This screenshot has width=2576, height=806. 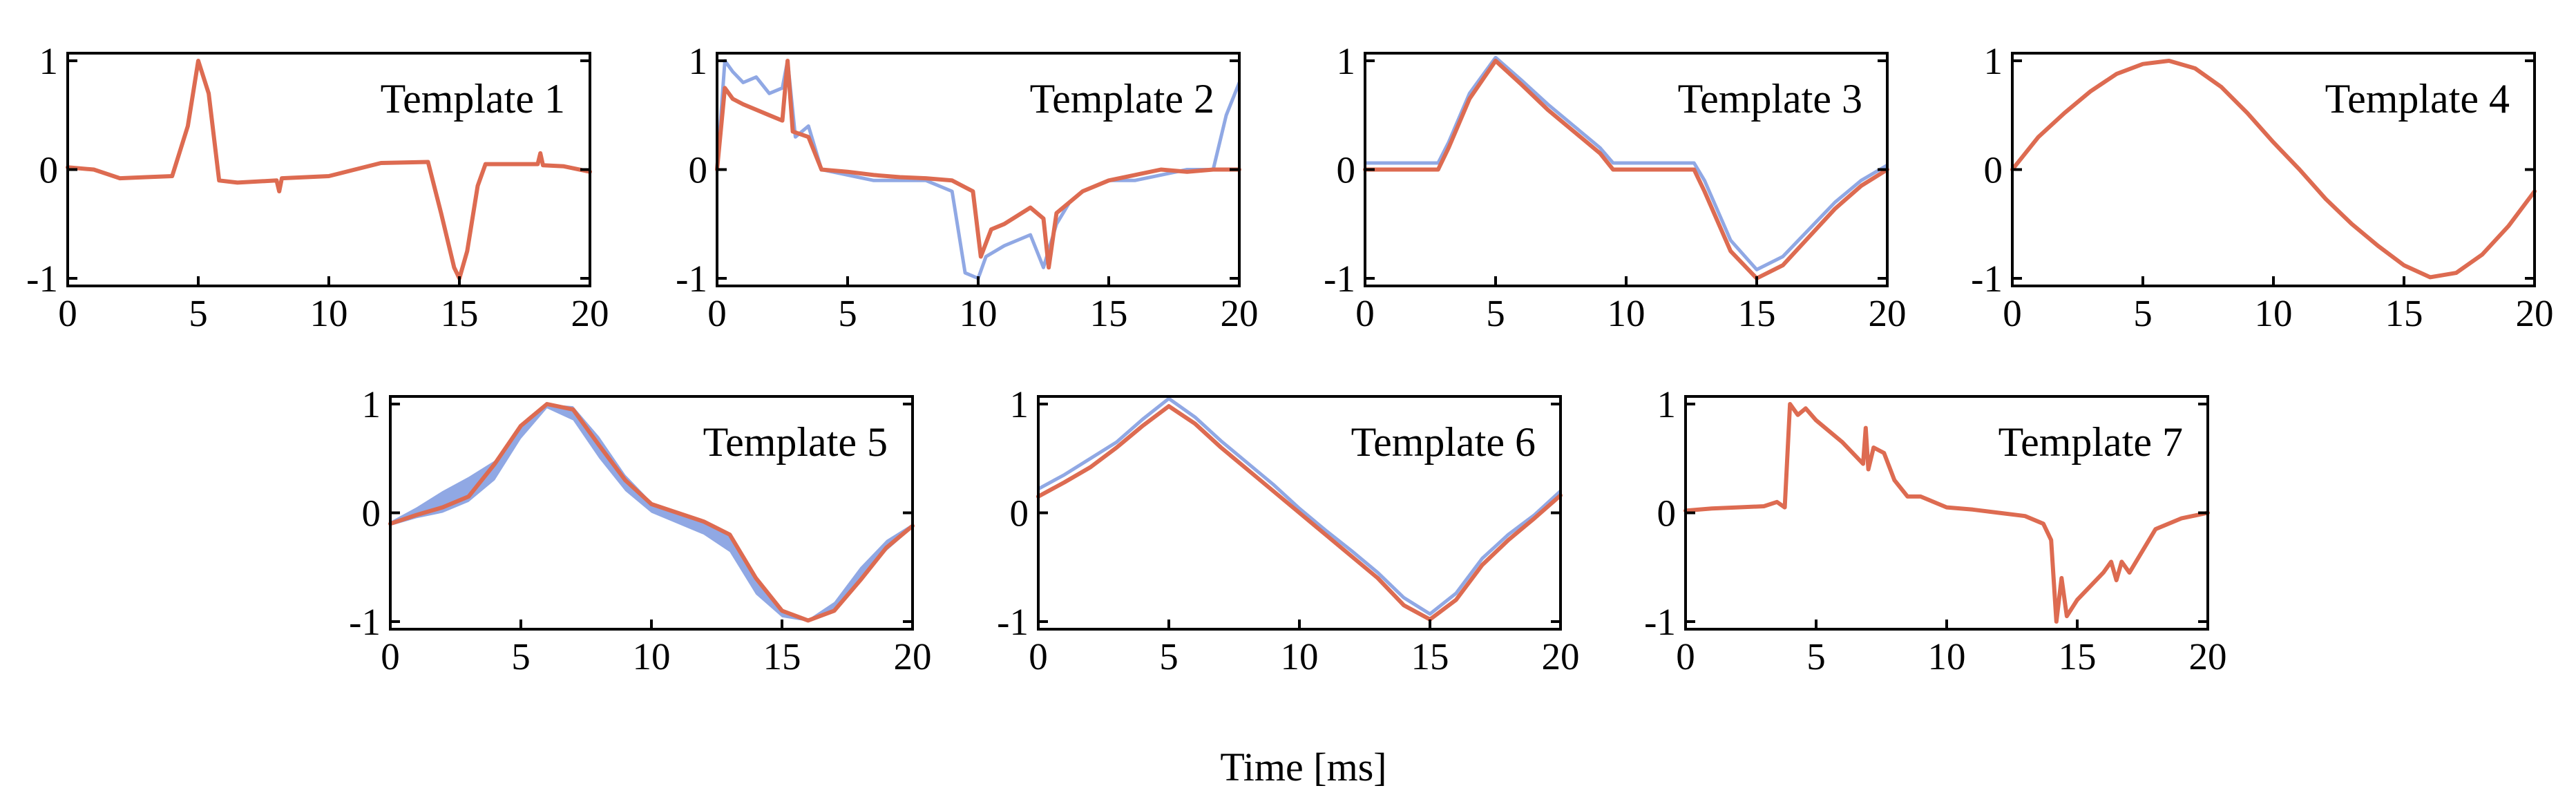 What do you see at coordinates (1770, 99) in the screenshot?
I see `panel-title: Template 3` at bounding box center [1770, 99].